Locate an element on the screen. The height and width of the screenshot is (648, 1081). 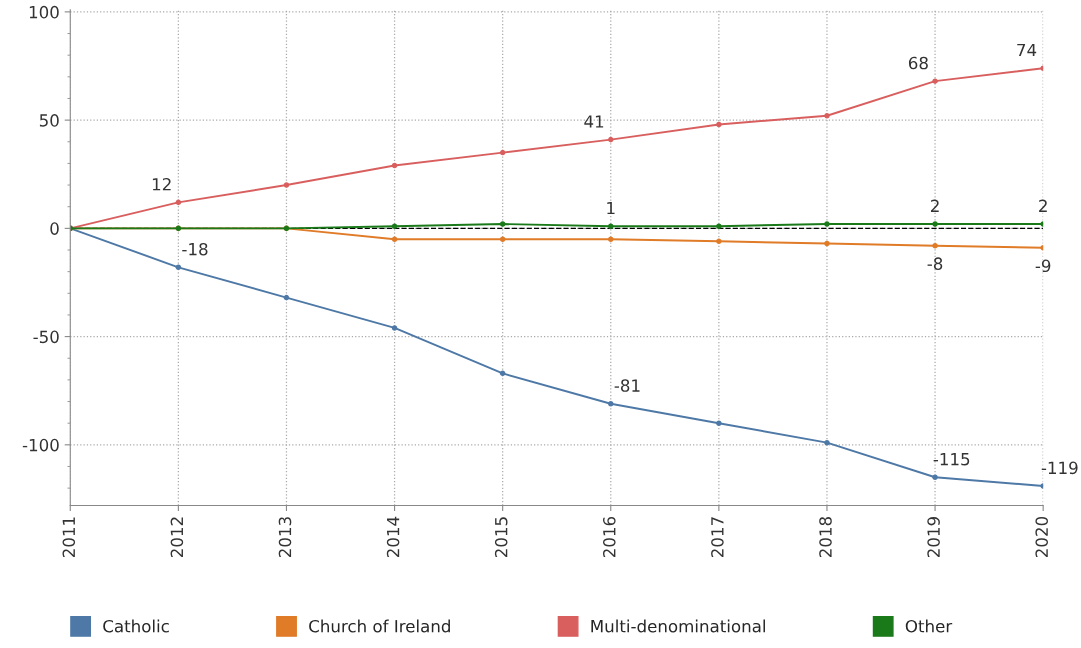
legend-label: Other is located at coordinates (929, 626).